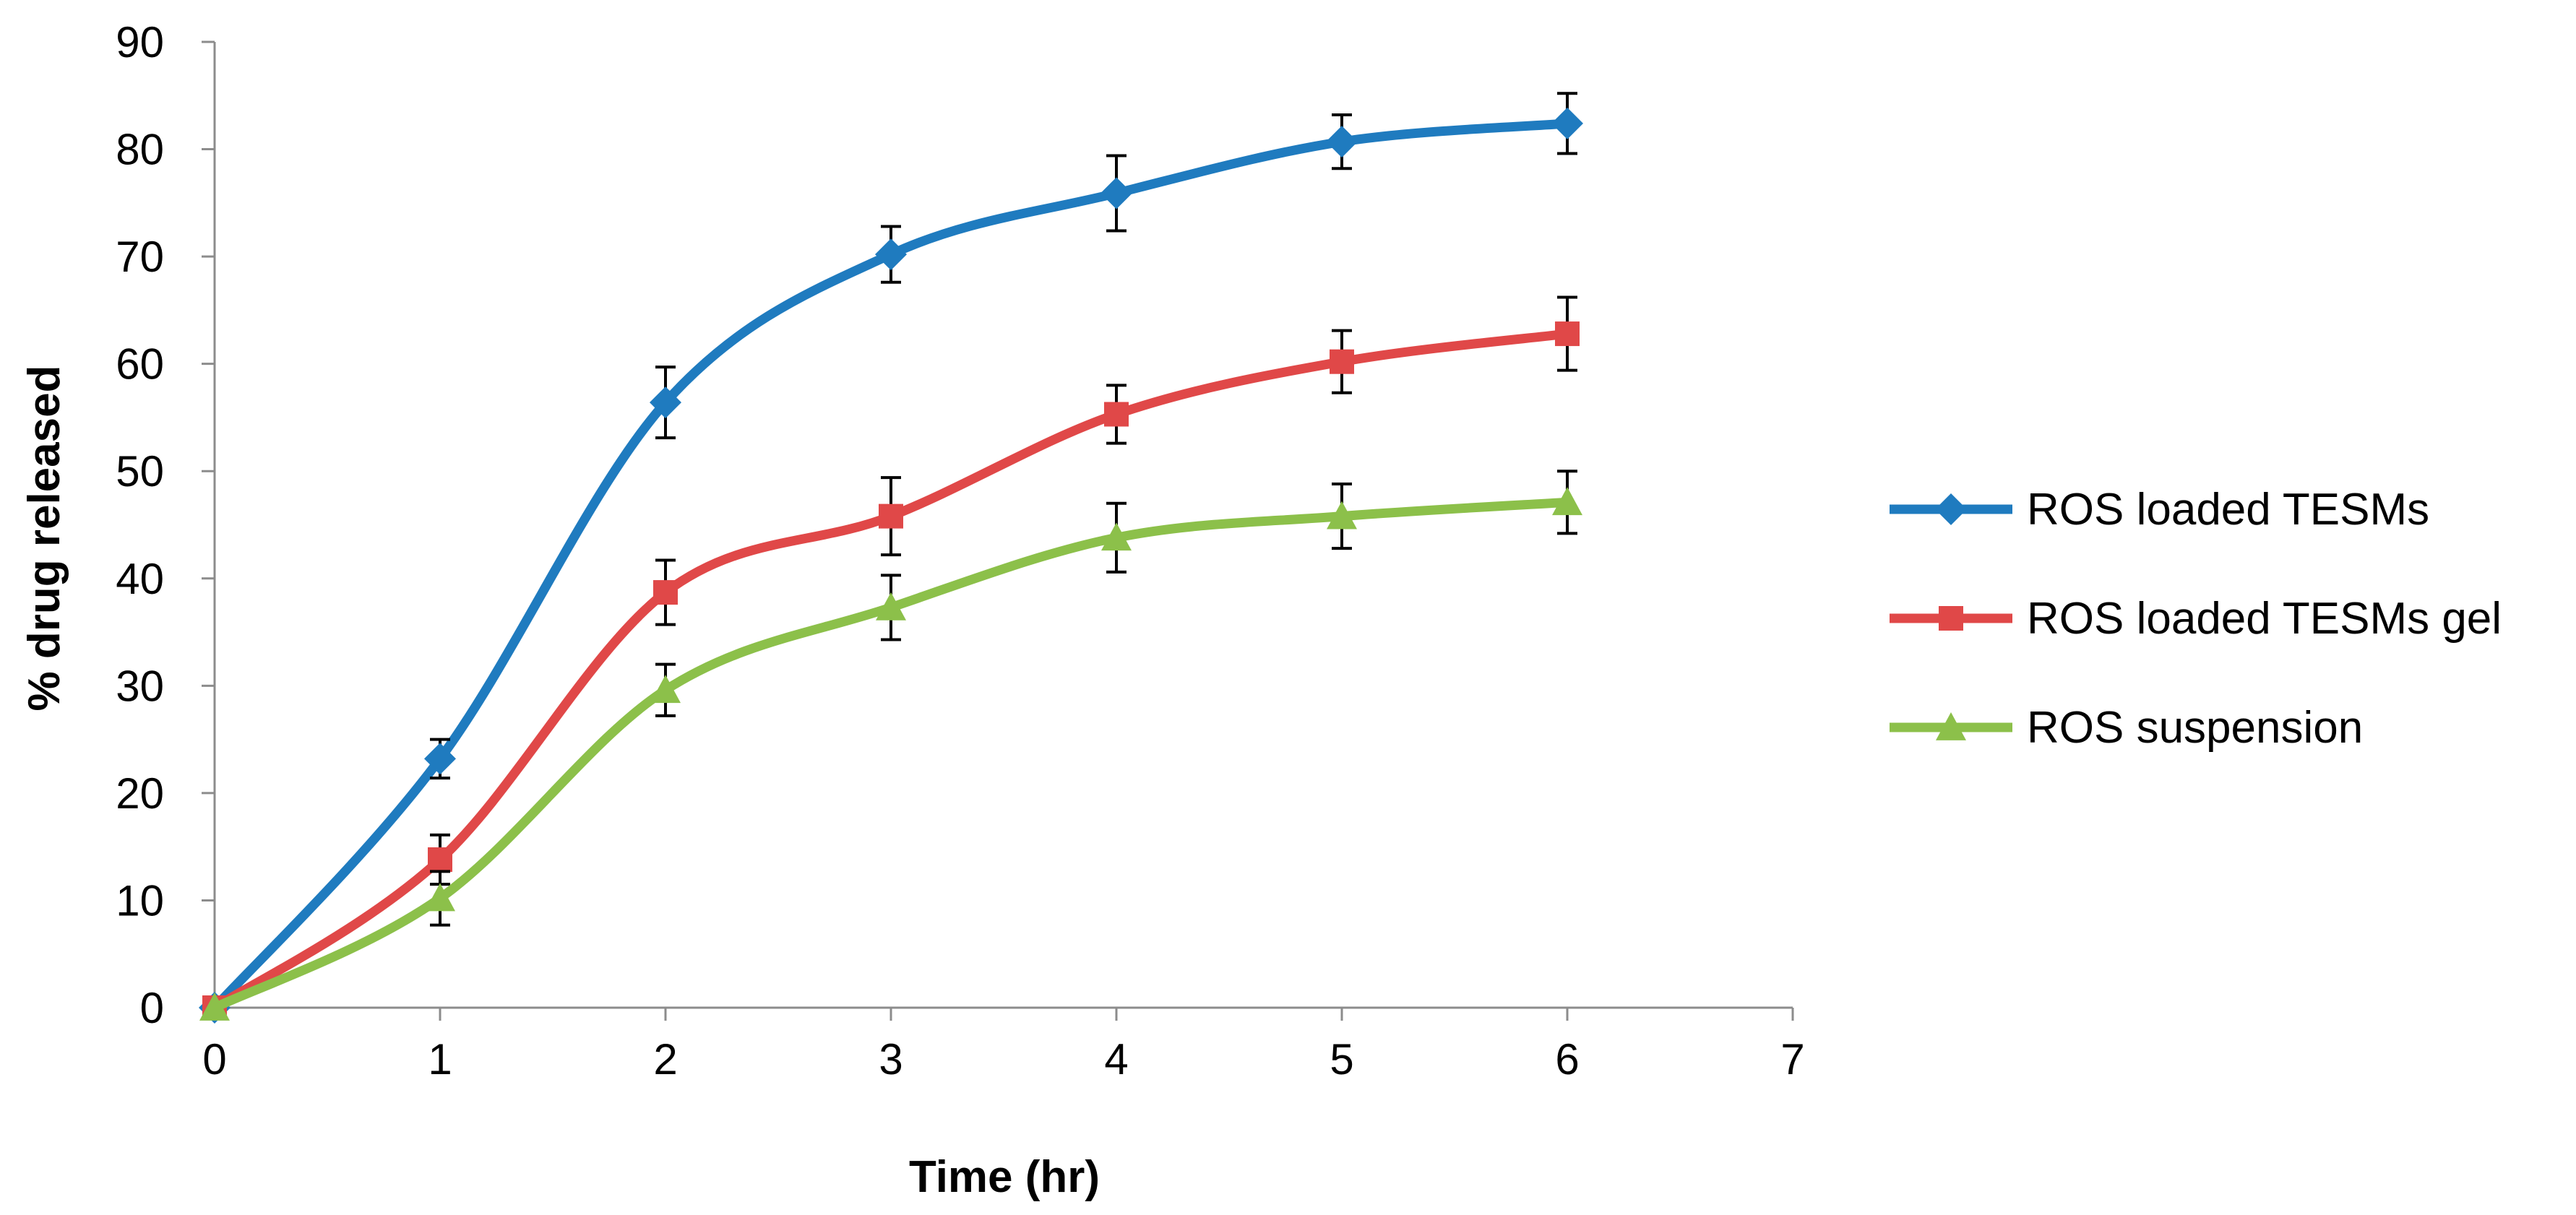  I want to click on legend-item: ROS loaded TESMs gel, so click(2196, 619).